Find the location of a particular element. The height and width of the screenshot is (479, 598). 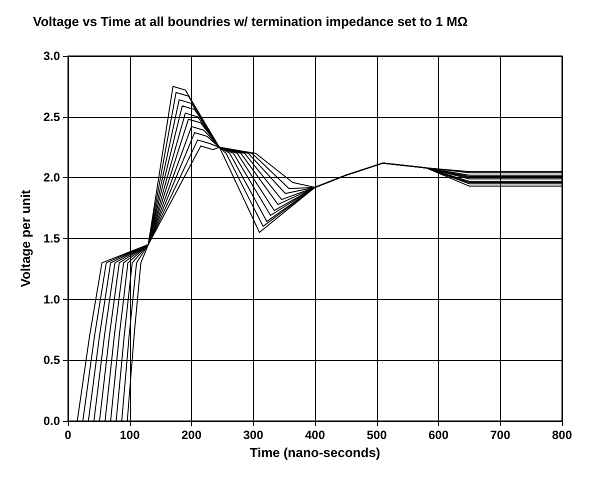

y-tick-label: 0.0 is located at coordinates (51, 421).